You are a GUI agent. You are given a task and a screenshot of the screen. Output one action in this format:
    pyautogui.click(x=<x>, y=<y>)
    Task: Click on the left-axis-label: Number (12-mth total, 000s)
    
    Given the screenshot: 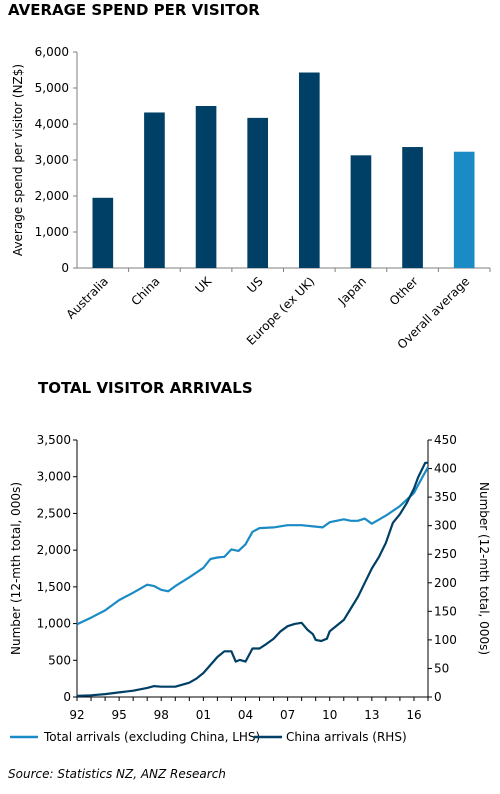 What is the action you would take?
    pyautogui.click(x=16, y=568)
    